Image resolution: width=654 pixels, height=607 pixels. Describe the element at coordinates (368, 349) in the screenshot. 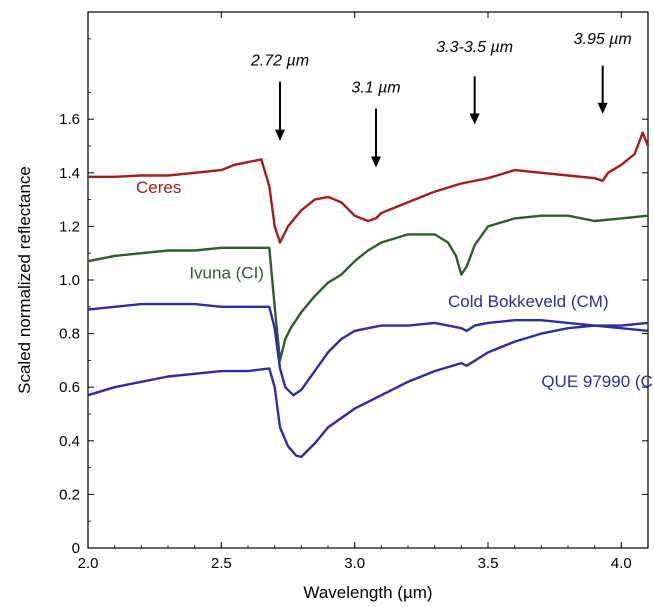

I see `series-line-cold-bokkeveld-cm` at that location.